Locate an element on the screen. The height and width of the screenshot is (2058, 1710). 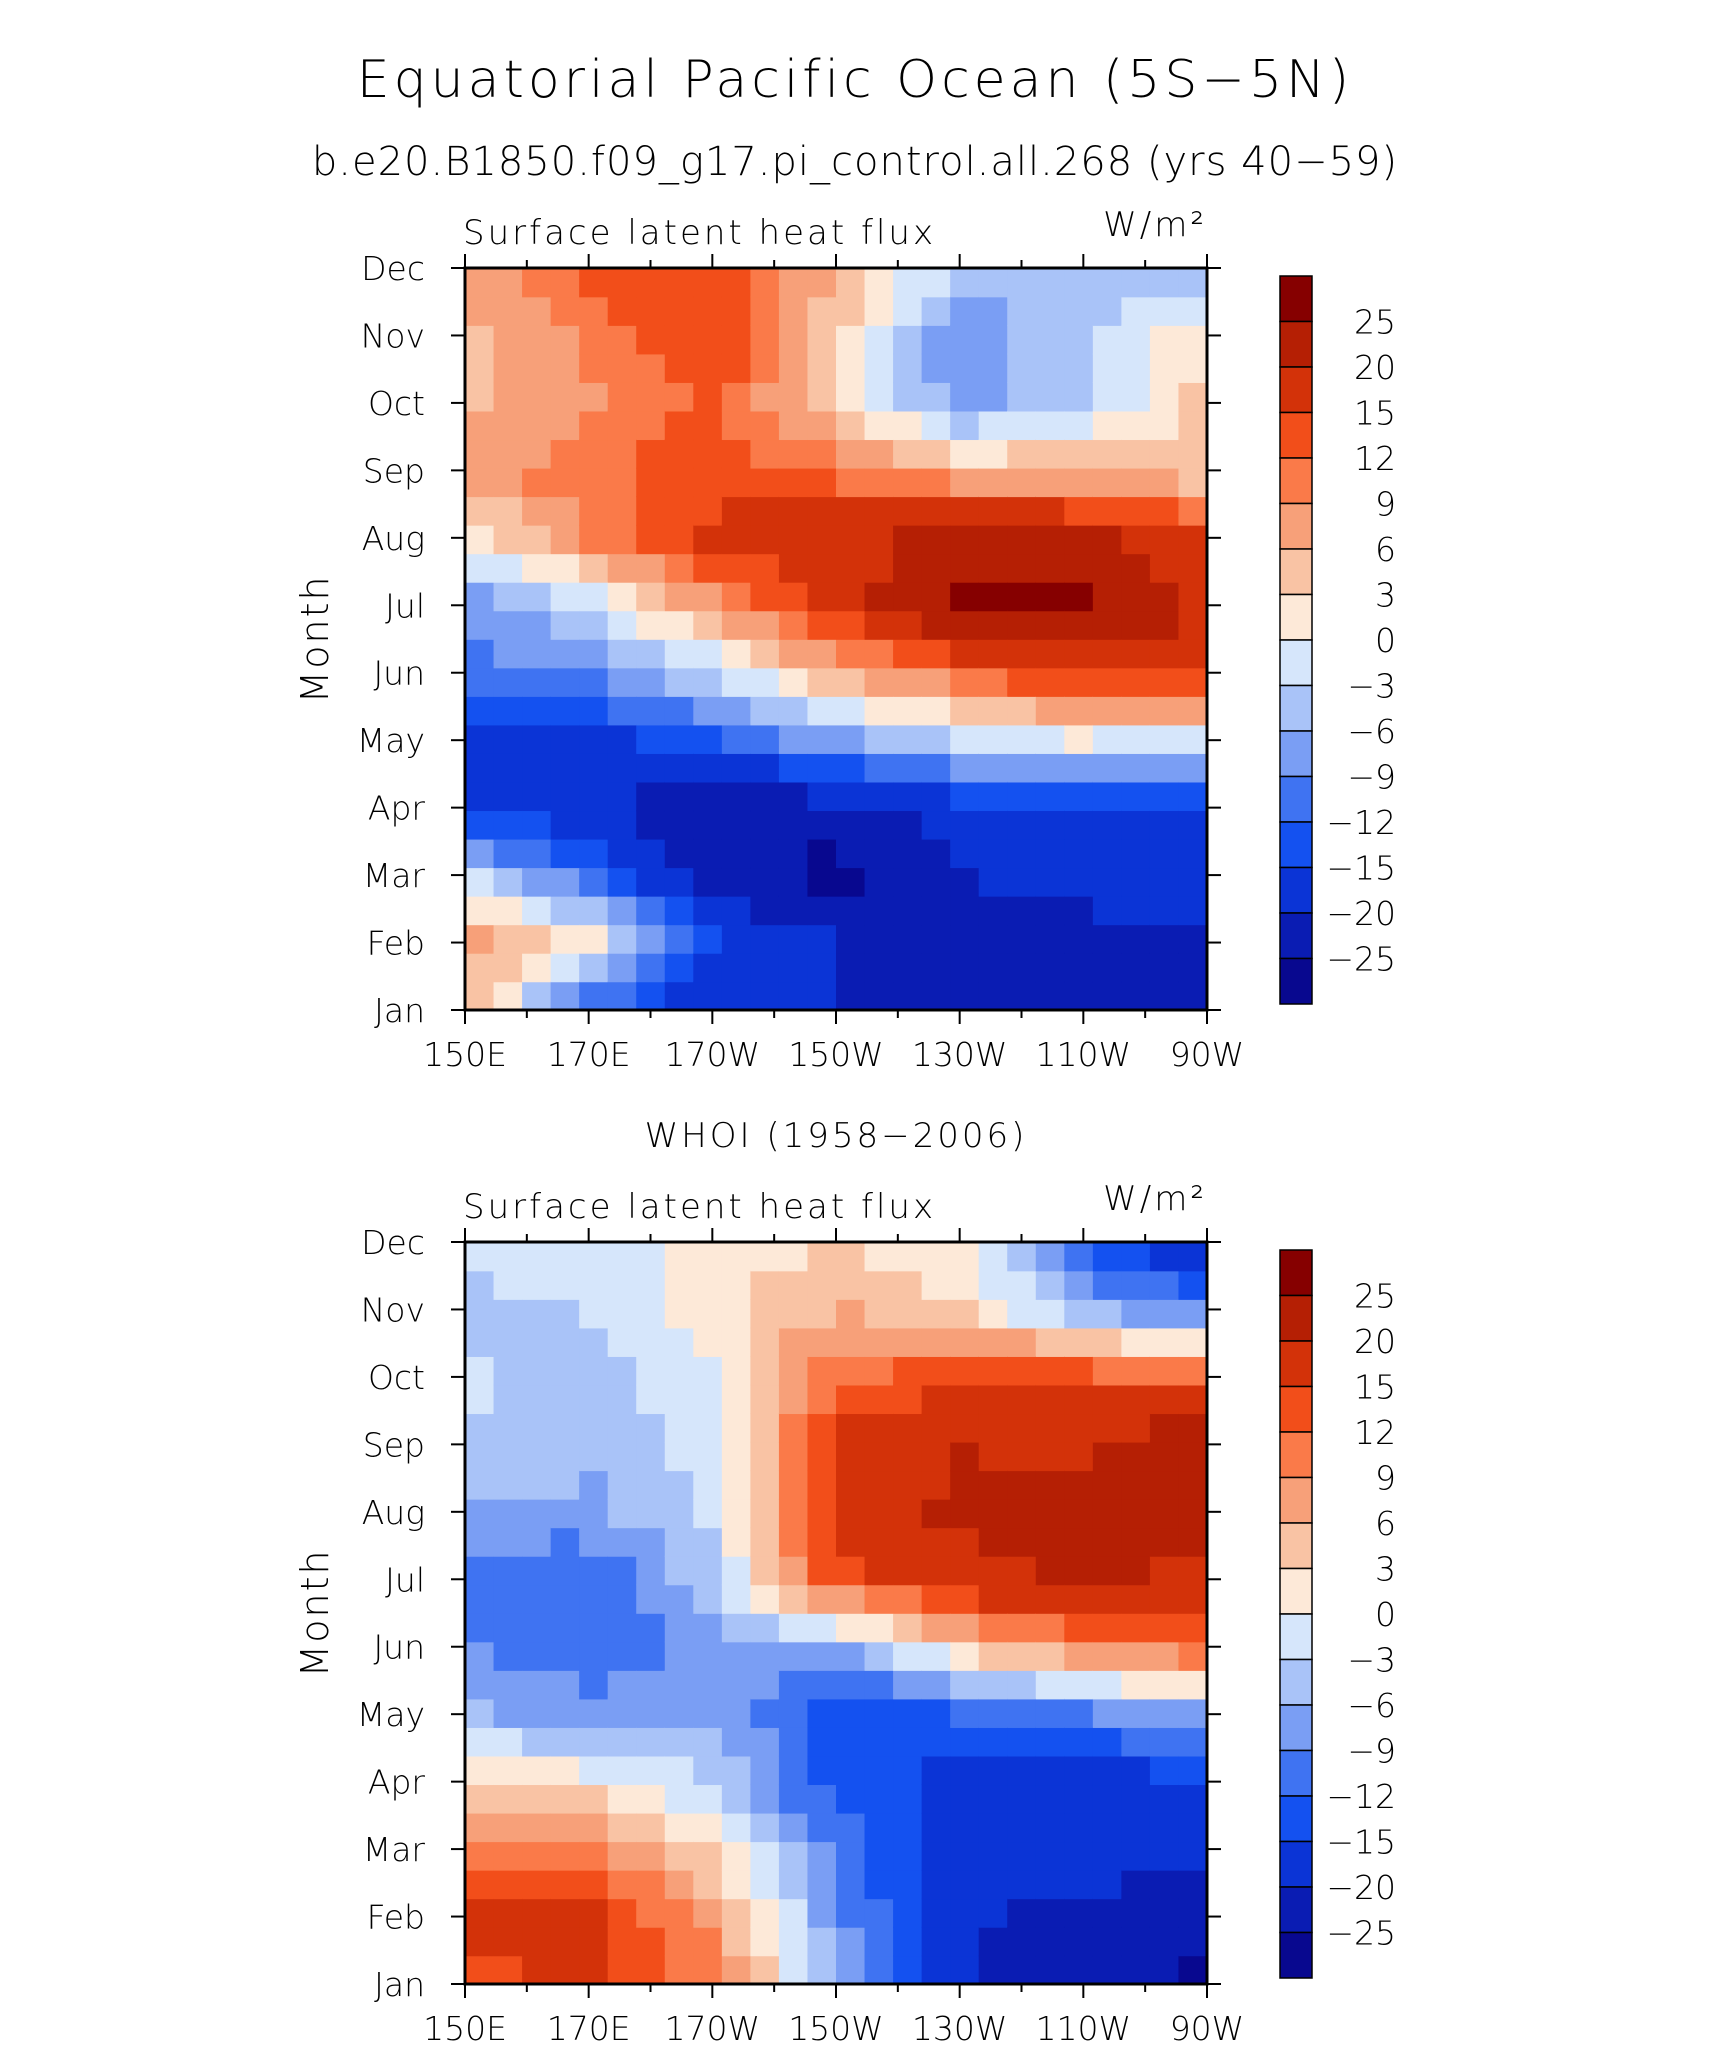
colorbar-label: 3 is located at coordinates (1385, 1569).